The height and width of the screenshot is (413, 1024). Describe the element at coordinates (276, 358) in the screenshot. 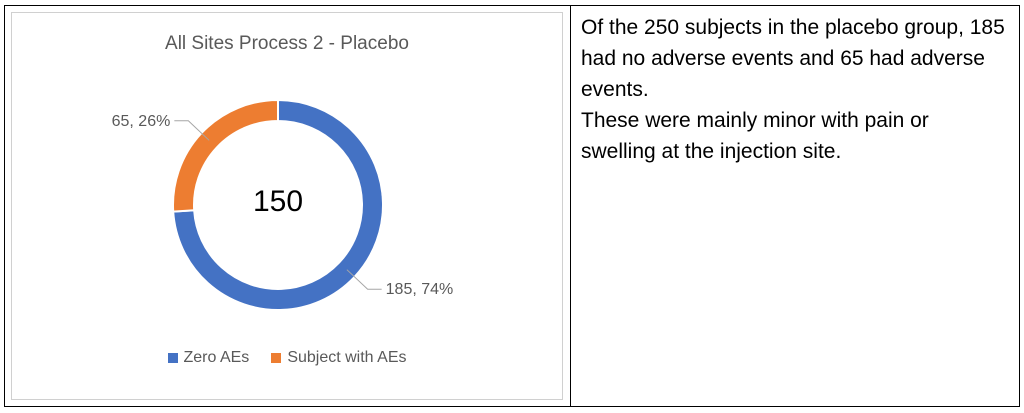

I see `legend-swatch-subject-with-aes` at that location.